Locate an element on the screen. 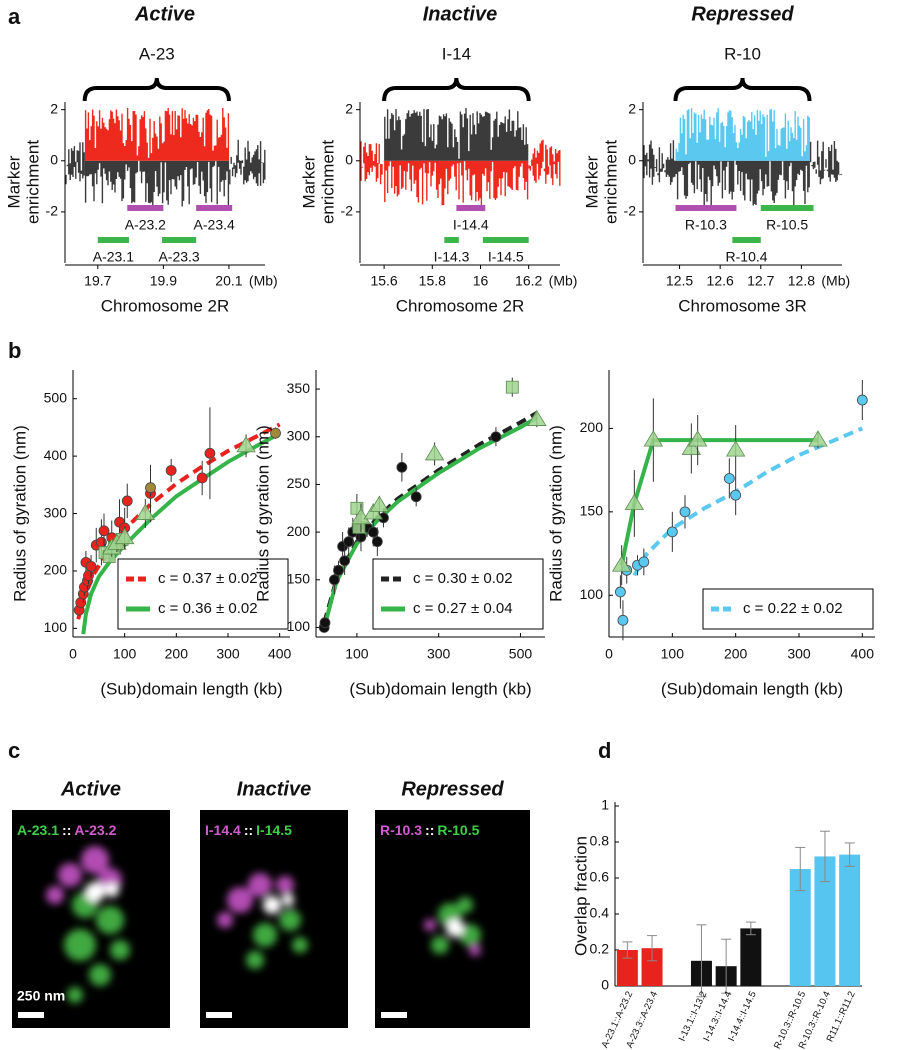 The height and width of the screenshot is (1050, 900). segment-label: A-23.1 is located at coordinates (113, 257).